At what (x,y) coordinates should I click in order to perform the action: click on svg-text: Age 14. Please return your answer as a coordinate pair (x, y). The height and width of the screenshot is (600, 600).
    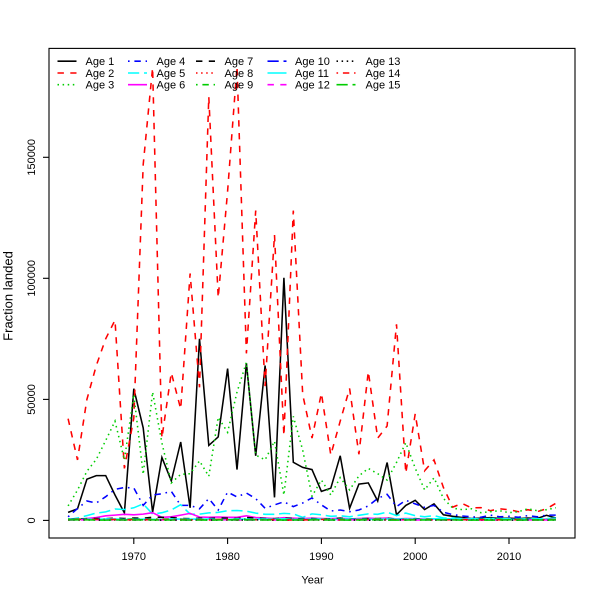
    Looking at the image, I should click on (383, 74).